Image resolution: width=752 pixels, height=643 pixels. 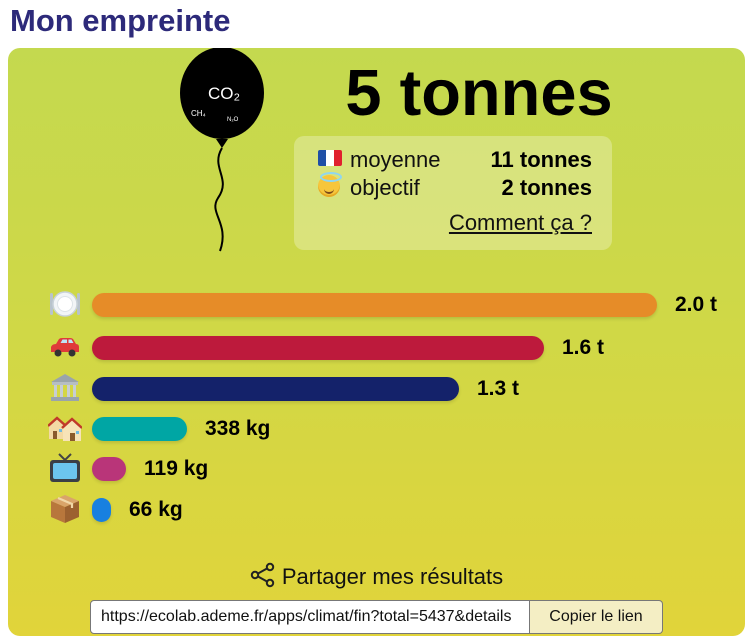 I want to click on comparison-value: 11 tonnes, so click(x=541, y=159).